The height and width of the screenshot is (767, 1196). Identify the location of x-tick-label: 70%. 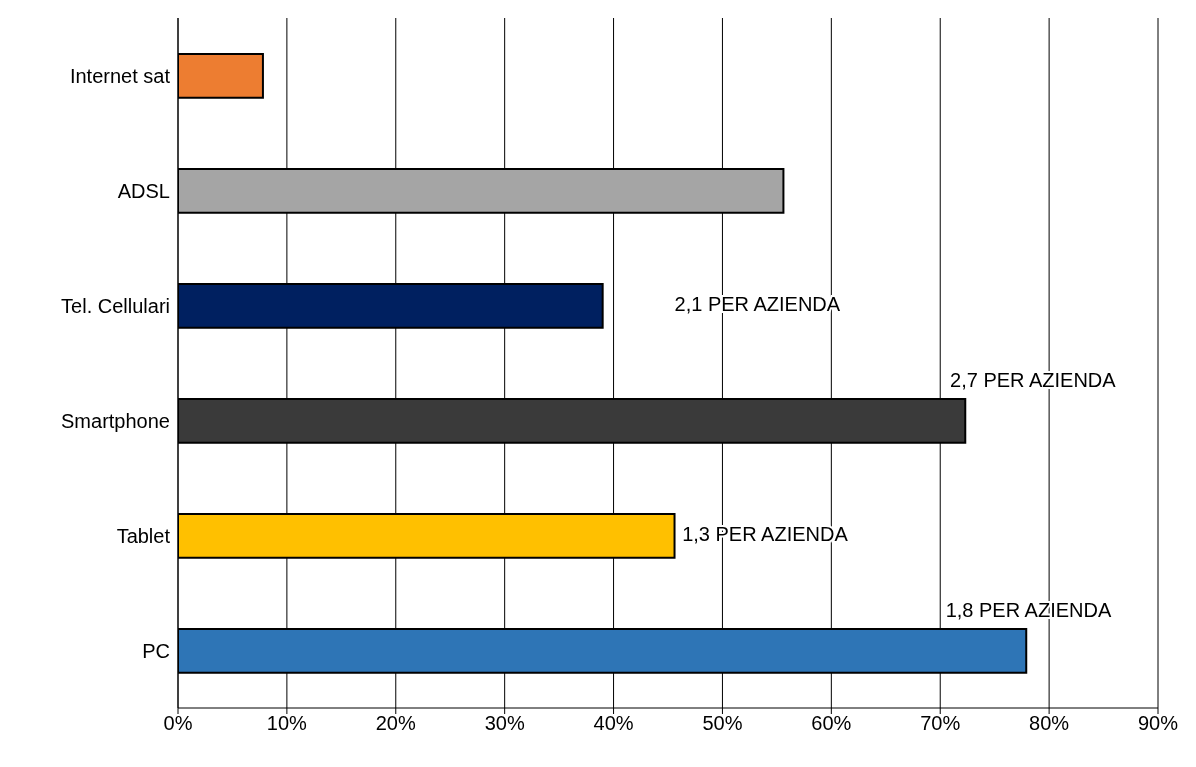
(940, 723).